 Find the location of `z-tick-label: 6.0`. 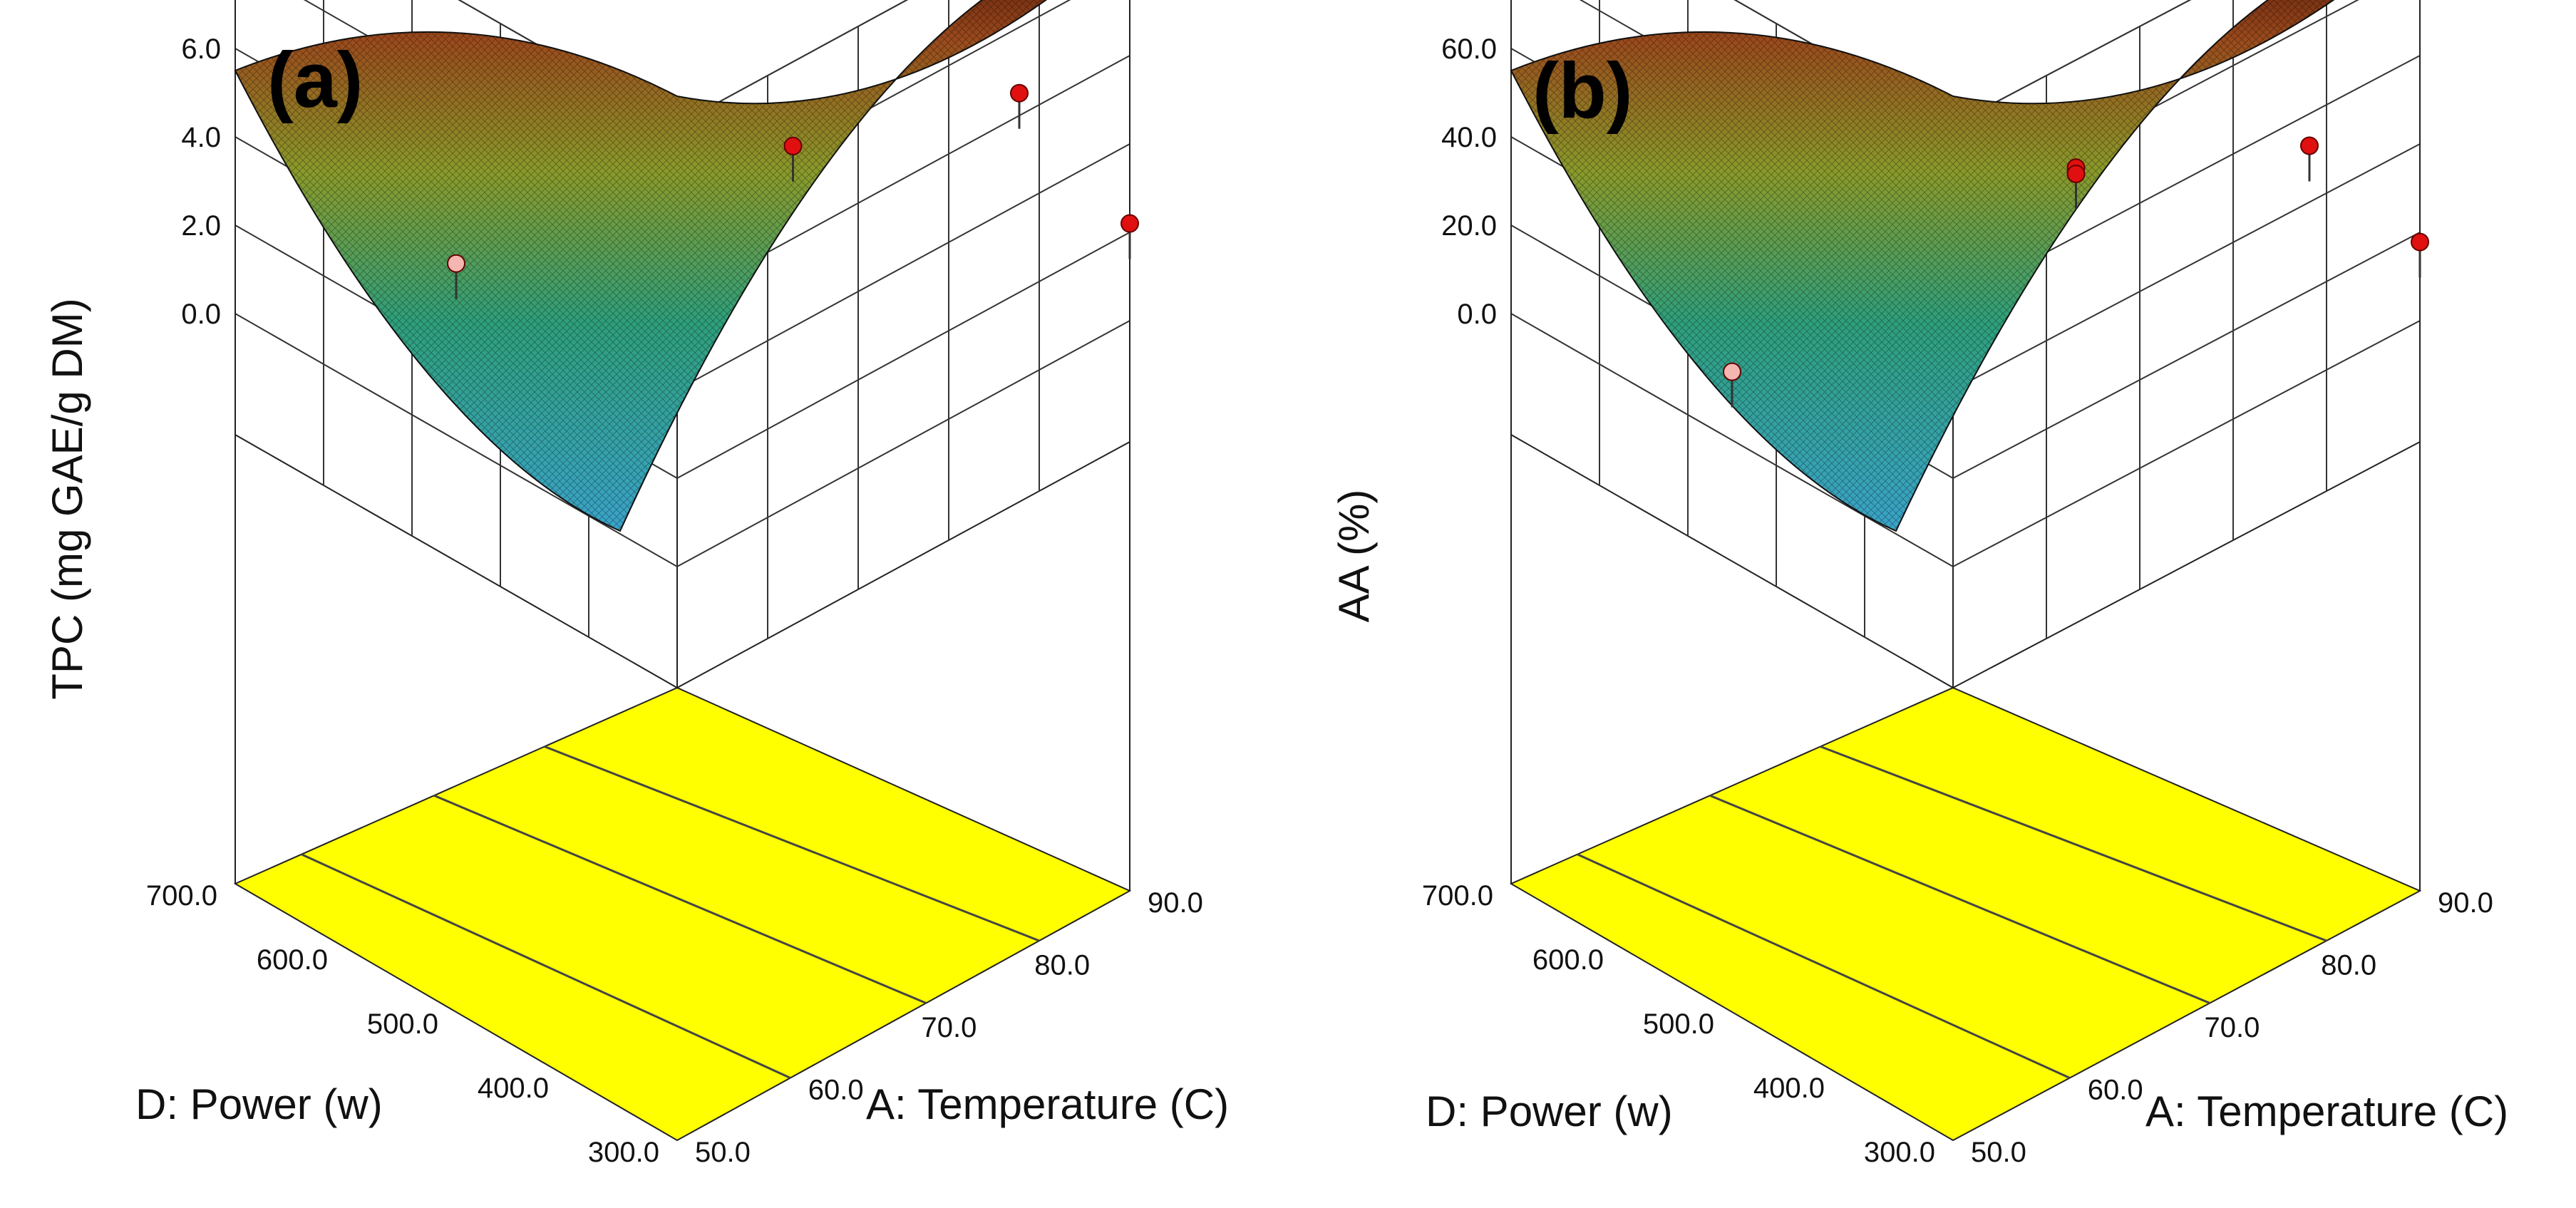

z-tick-label: 6.0 is located at coordinates (201, 49).